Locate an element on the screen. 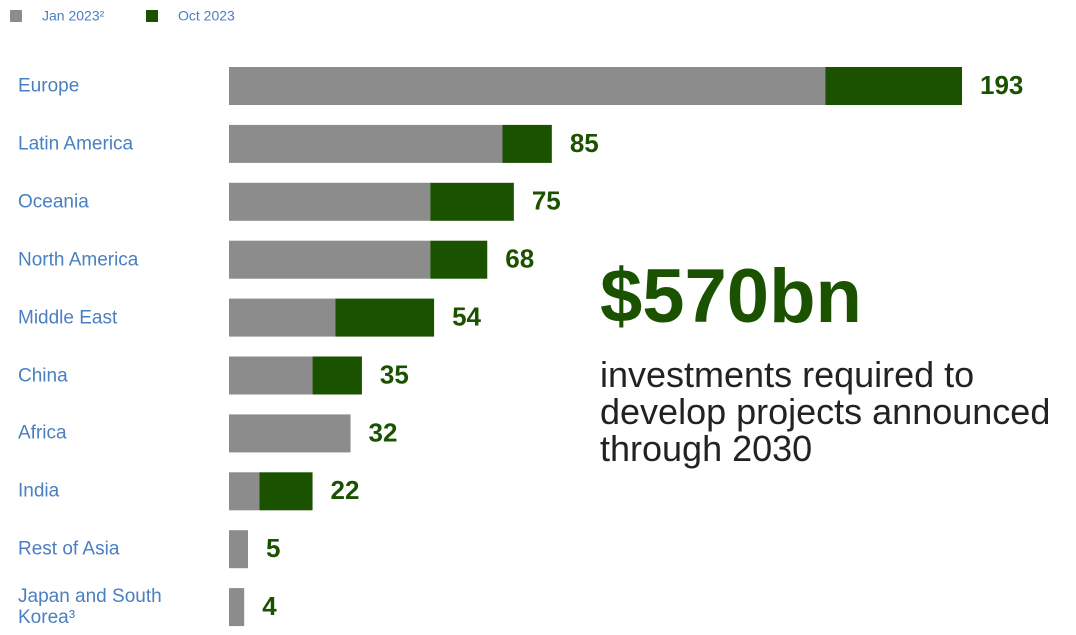  total-label: 68 is located at coordinates (519, 259).